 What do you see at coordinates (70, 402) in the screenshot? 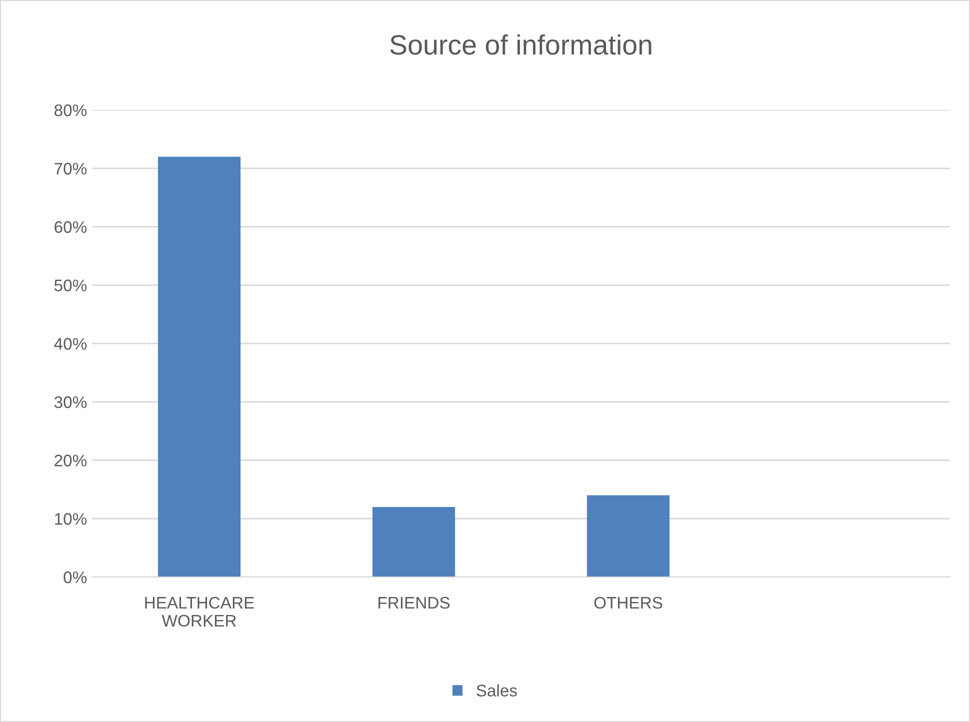
I see `y-tick-label: 30%` at bounding box center [70, 402].